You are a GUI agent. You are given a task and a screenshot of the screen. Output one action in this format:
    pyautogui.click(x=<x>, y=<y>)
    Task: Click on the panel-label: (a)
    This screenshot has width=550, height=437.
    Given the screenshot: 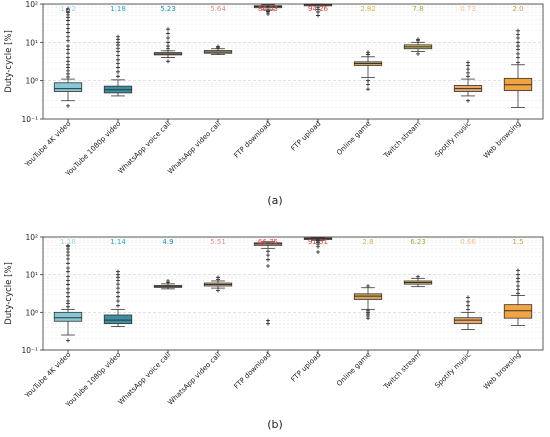 What is the action you would take?
    pyautogui.click(x=274, y=200)
    